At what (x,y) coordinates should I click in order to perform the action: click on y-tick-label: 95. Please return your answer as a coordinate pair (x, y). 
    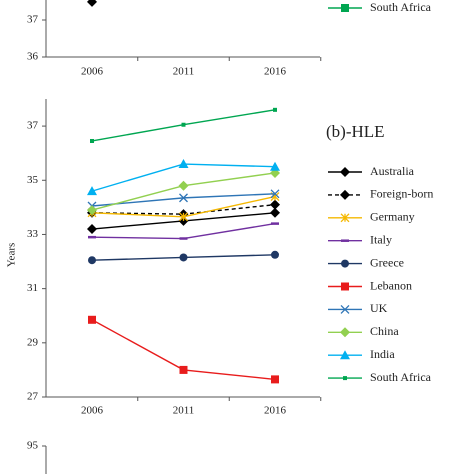
    Looking at the image, I should click on (33, 446).